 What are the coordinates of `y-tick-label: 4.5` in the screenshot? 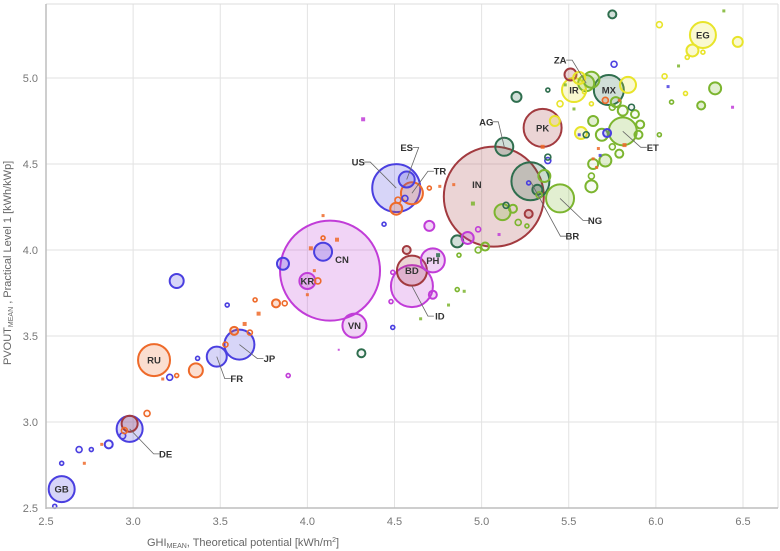 It's located at (30, 165).